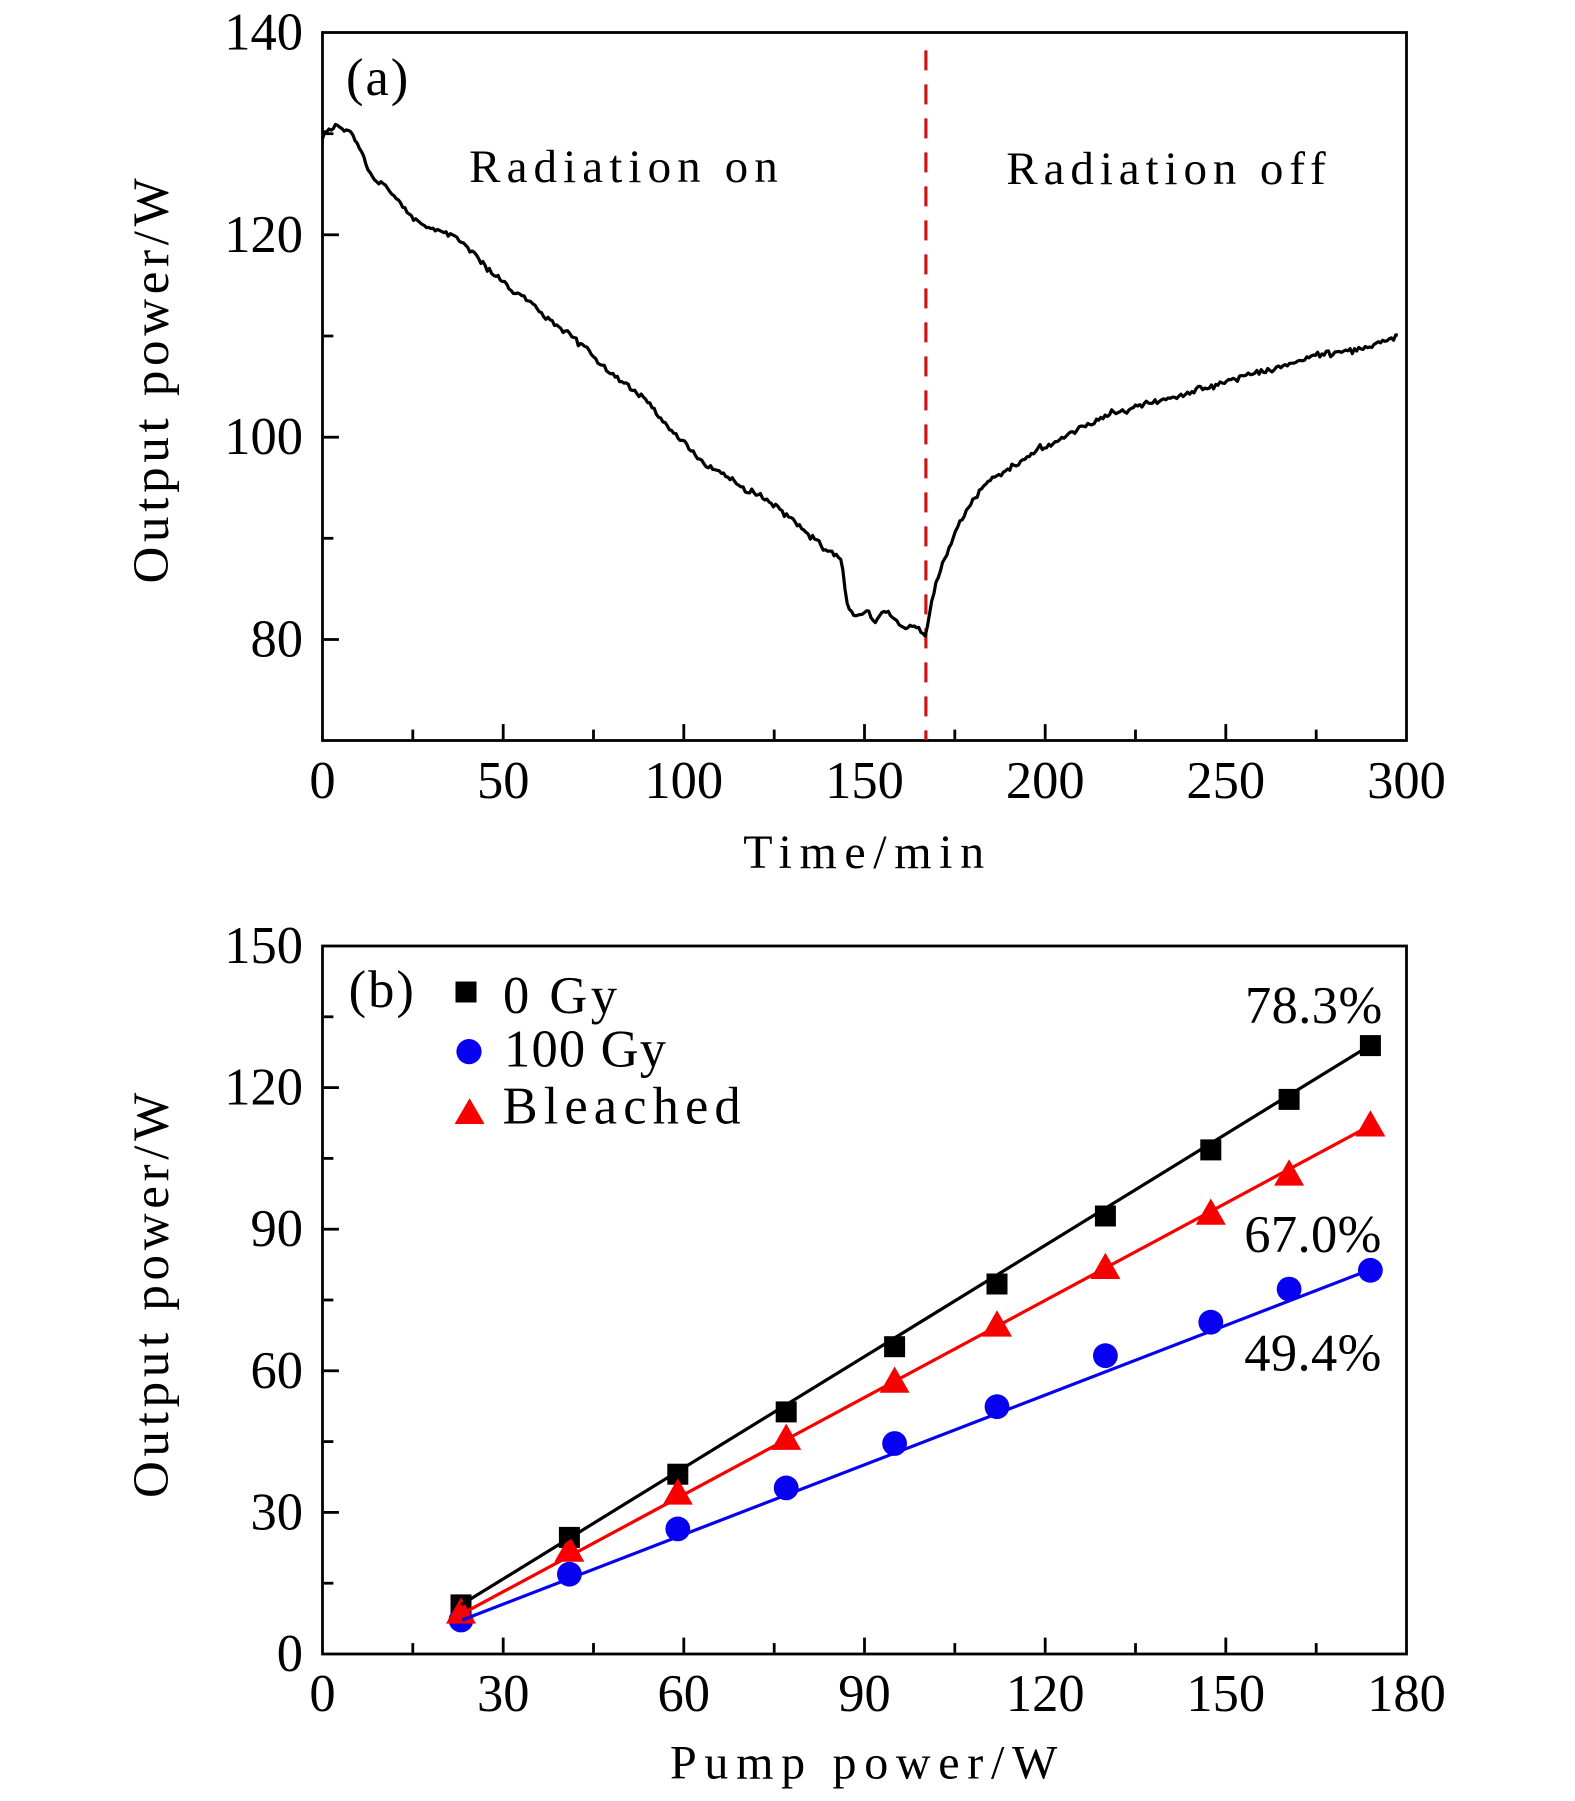  Describe the element at coordinates (1168, 169) in the screenshot. I see `svg-text: Radiation off` at that location.